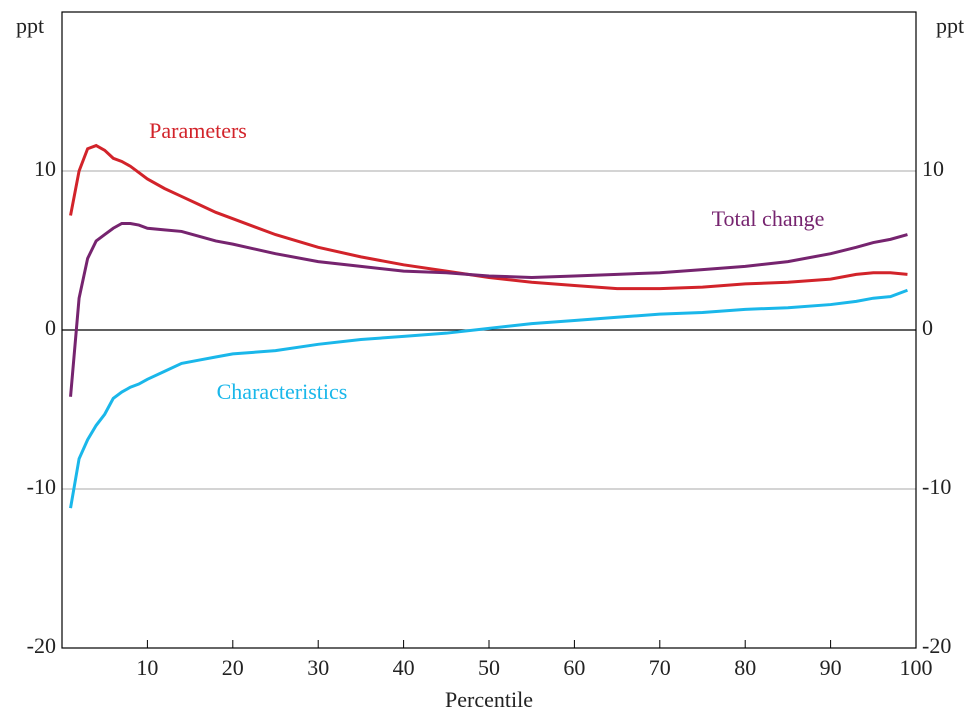 The height and width of the screenshot is (717, 979). What do you see at coordinates (950, 25) in the screenshot?
I see `y-unit-right: ppt` at bounding box center [950, 25].